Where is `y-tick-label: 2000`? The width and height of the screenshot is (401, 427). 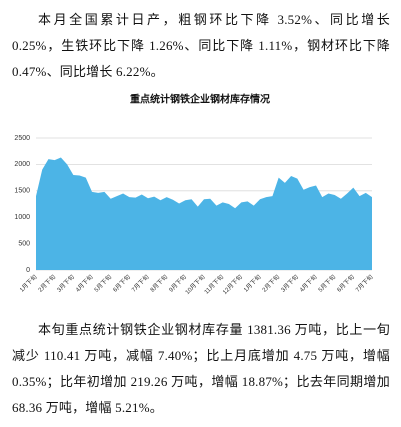
y-tick-label: 2000 is located at coordinates (22, 164).